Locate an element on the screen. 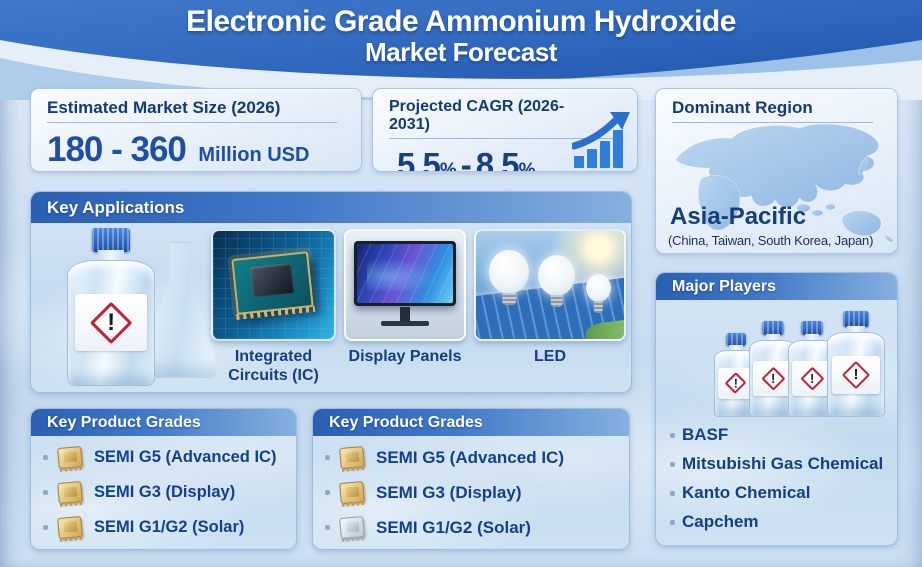 The width and height of the screenshot is (922, 567). microchip-icon is located at coordinates (272, 282).